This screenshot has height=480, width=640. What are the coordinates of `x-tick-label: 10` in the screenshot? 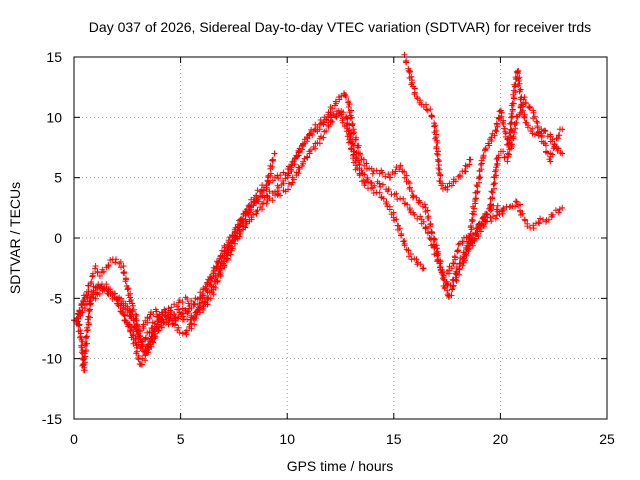 It's located at (287, 439).